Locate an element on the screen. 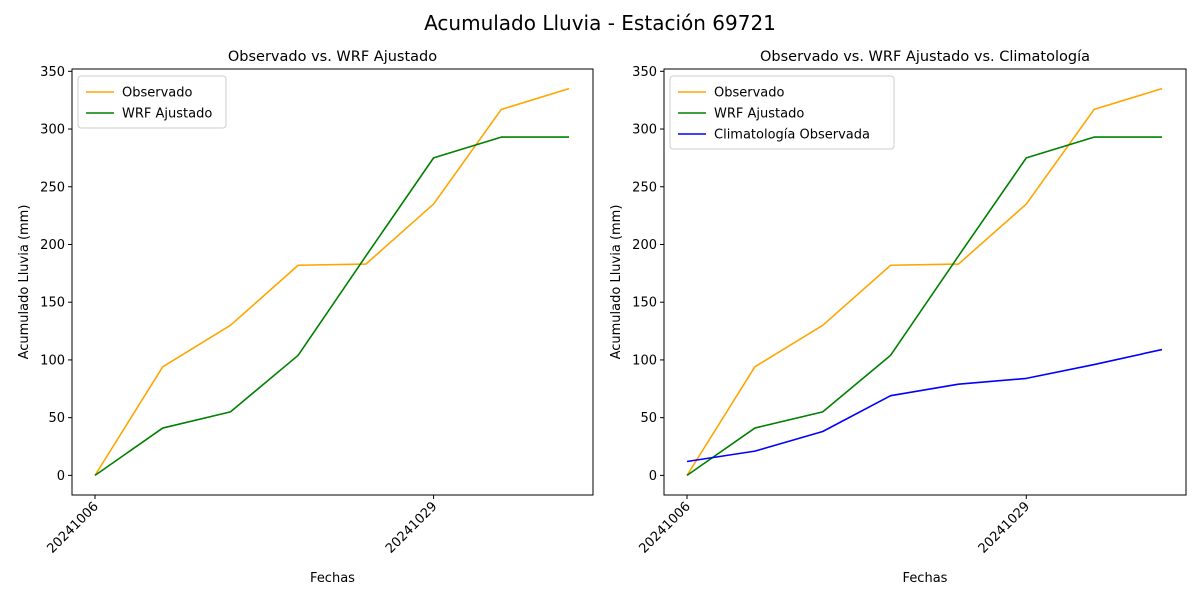 The width and height of the screenshot is (1200, 600). chart-title: Observado vs. WRF Ajustado is located at coordinates (332, 57).